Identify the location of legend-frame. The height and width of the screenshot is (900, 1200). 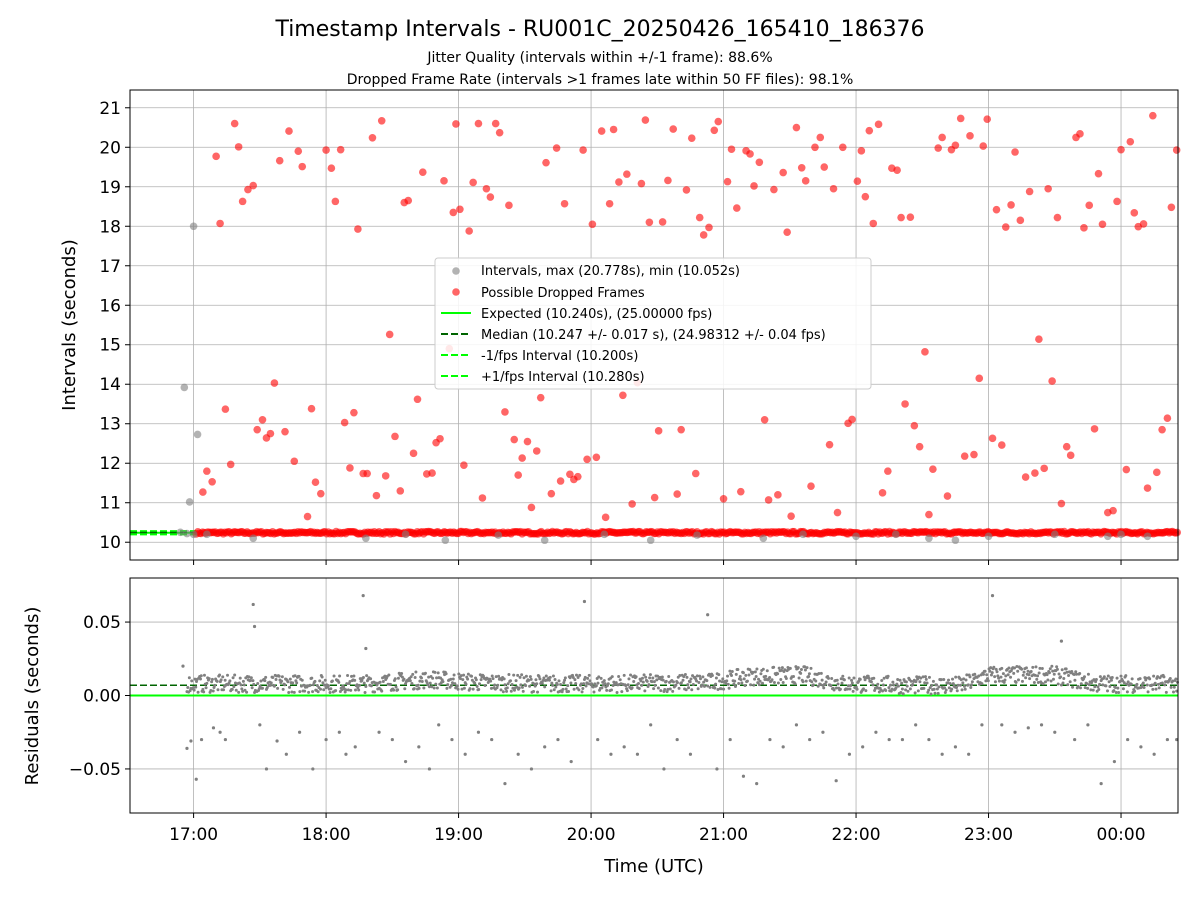
(653, 323).